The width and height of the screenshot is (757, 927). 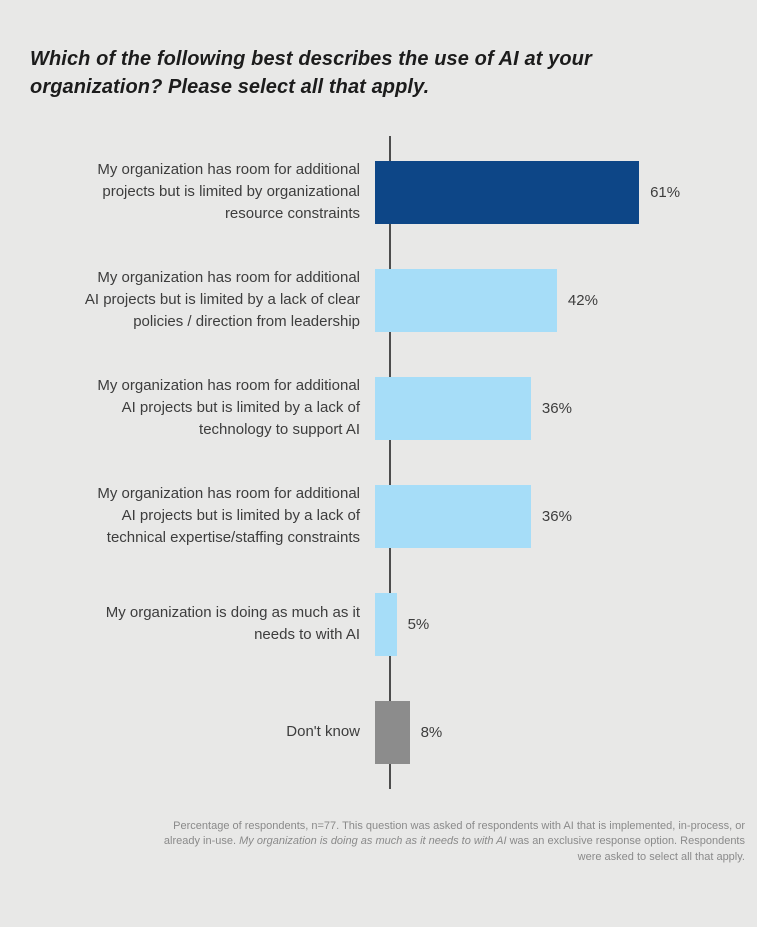 I want to click on bar-area: 61%, so click(x=566, y=192).